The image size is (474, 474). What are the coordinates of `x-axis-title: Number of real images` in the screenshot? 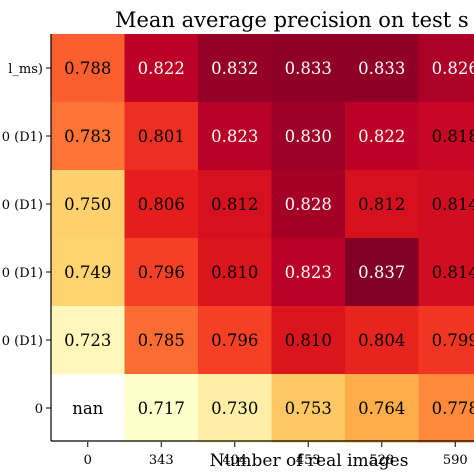 It's located at (309, 461).